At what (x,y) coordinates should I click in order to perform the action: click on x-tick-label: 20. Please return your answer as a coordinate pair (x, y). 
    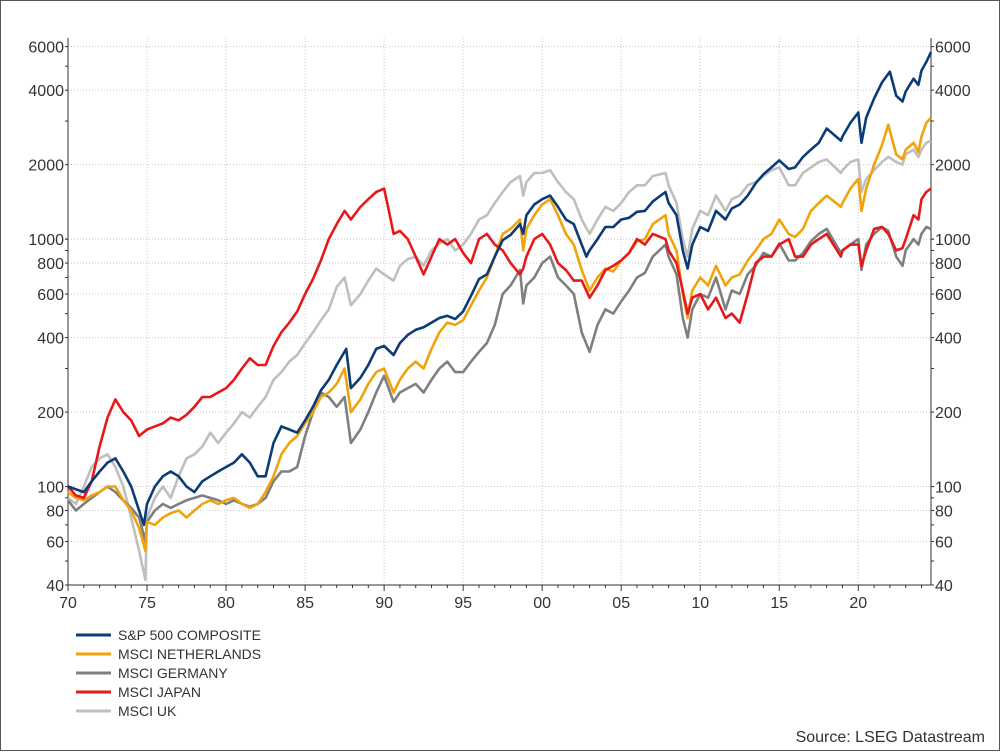
    Looking at the image, I should click on (858, 603).